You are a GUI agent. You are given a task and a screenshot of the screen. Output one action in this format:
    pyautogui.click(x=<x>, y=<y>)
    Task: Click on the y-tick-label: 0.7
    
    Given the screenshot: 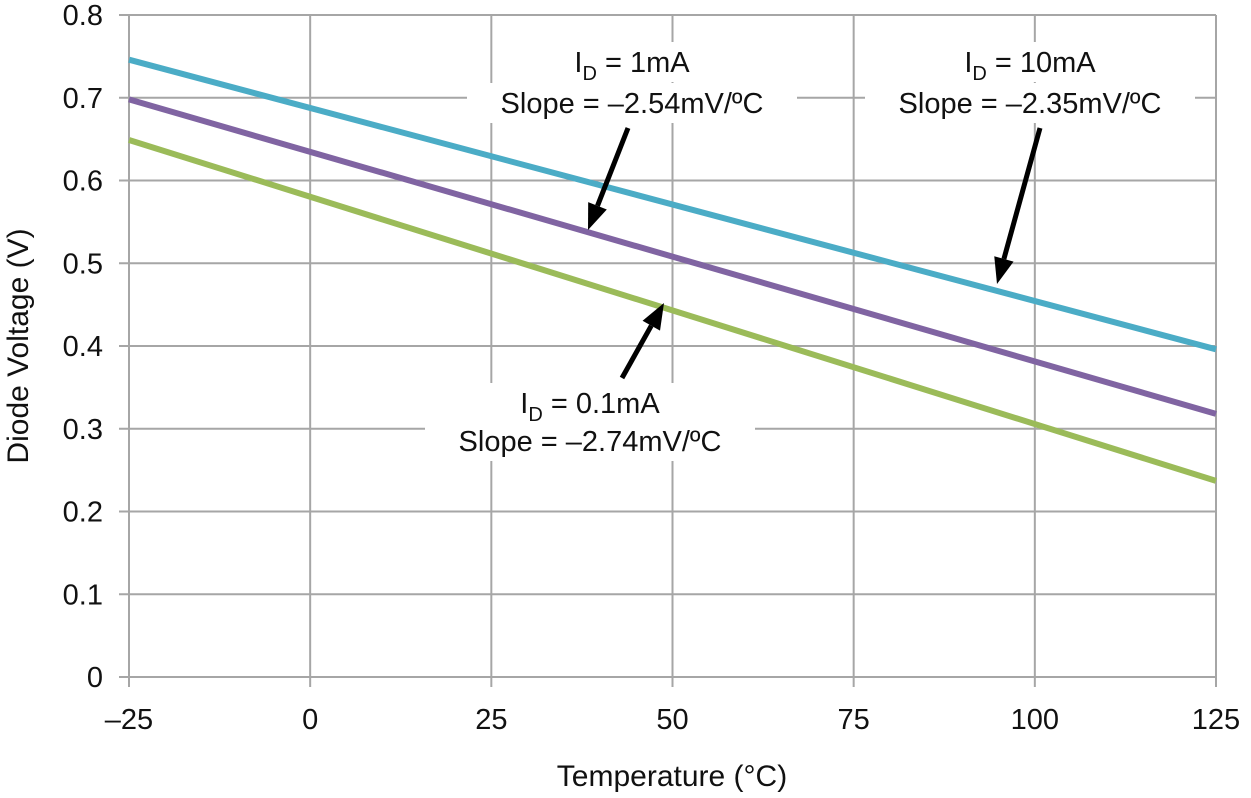 What is the action you would take?
    pyautogui.click(x=83, y=99)
    